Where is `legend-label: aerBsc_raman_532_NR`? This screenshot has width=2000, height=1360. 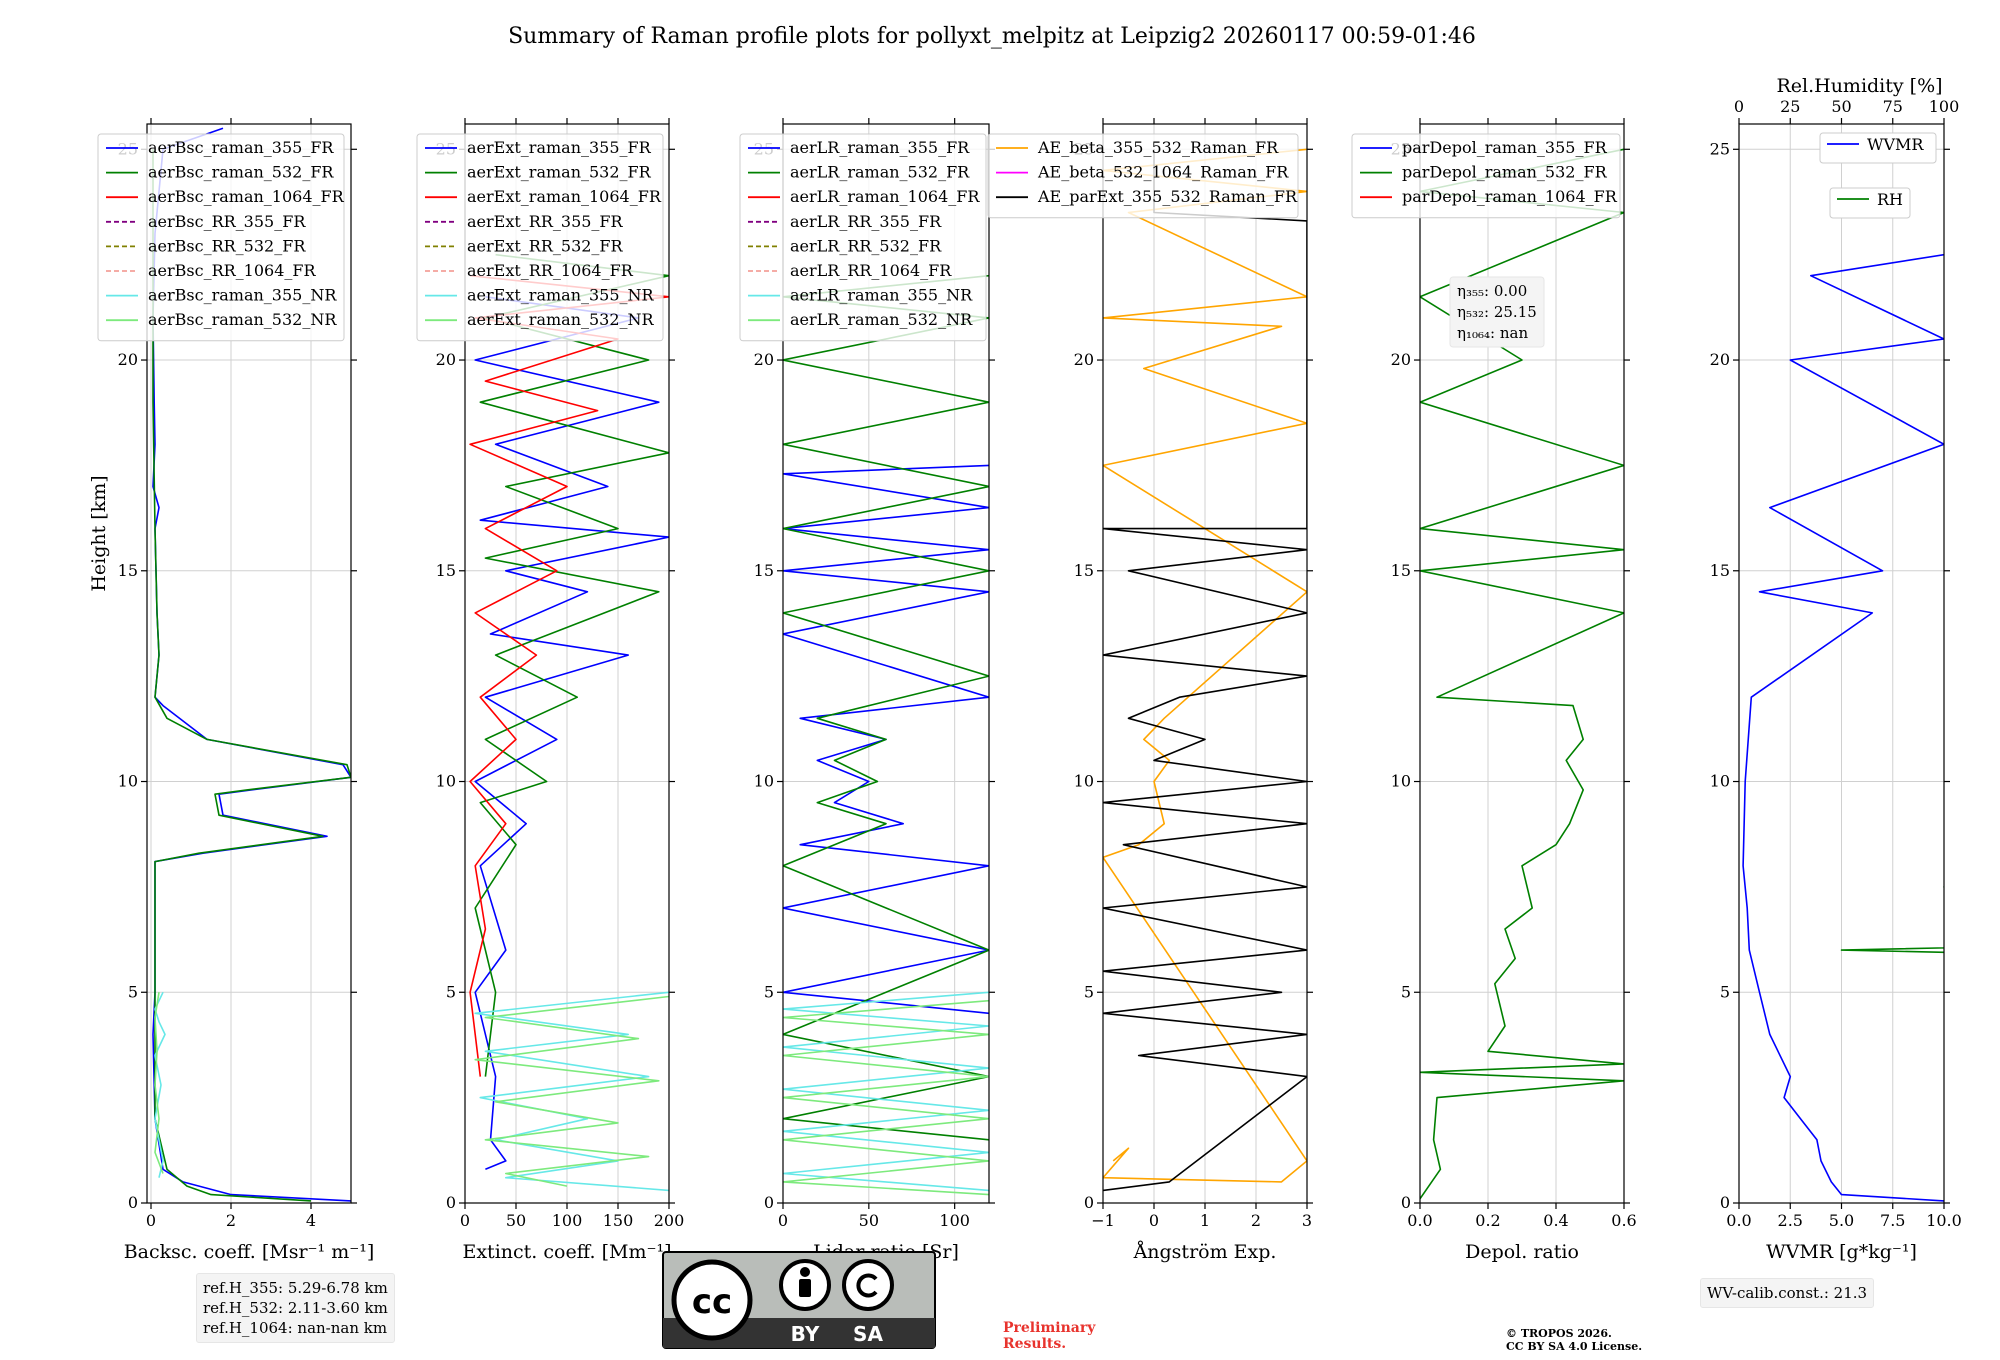
legend-label: aerBsc_raman_532_NR is located at coordinates (242, 319).